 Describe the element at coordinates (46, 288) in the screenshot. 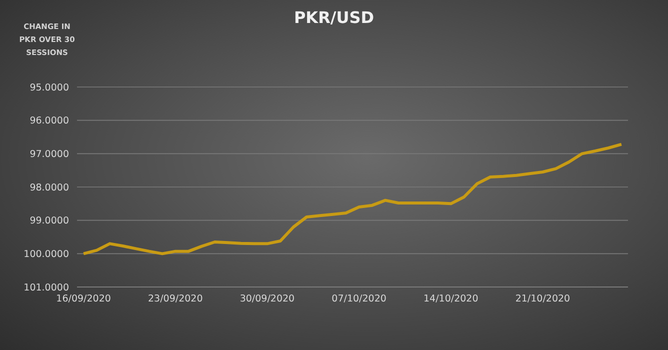

I see `y-tick-label: 101.0000` at that location.